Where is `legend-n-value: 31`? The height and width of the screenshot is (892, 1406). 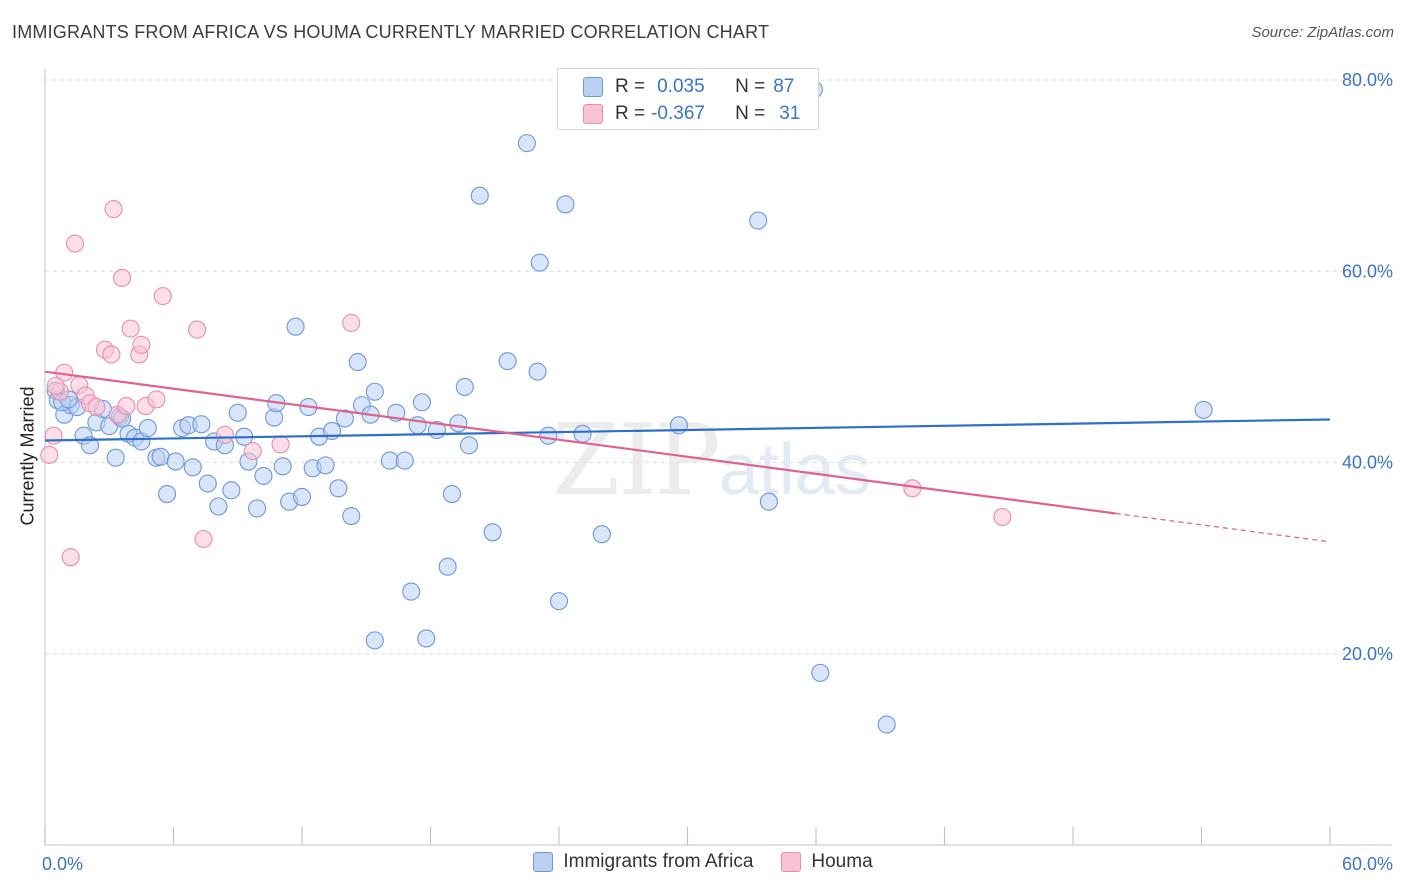 legend-n-value: 31 is located at coordinates (790, 113).